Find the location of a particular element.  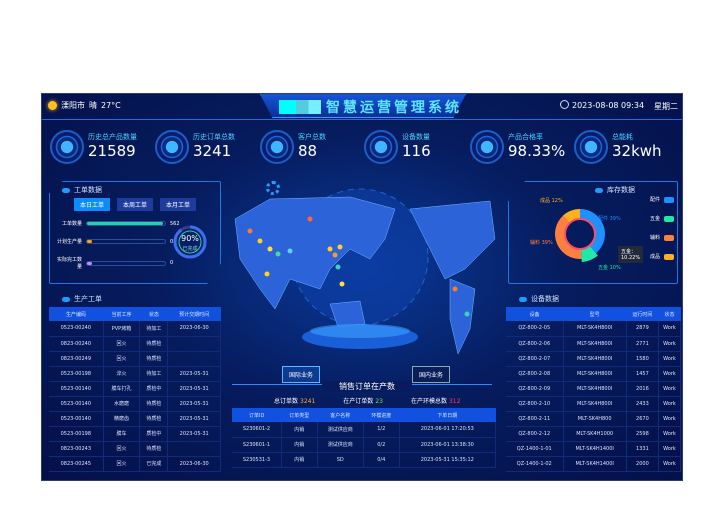

table-row: S230601-2 内销 测试供应商 1/2 2023-06-01 17:20:53 is located at coordinates (364, 430).